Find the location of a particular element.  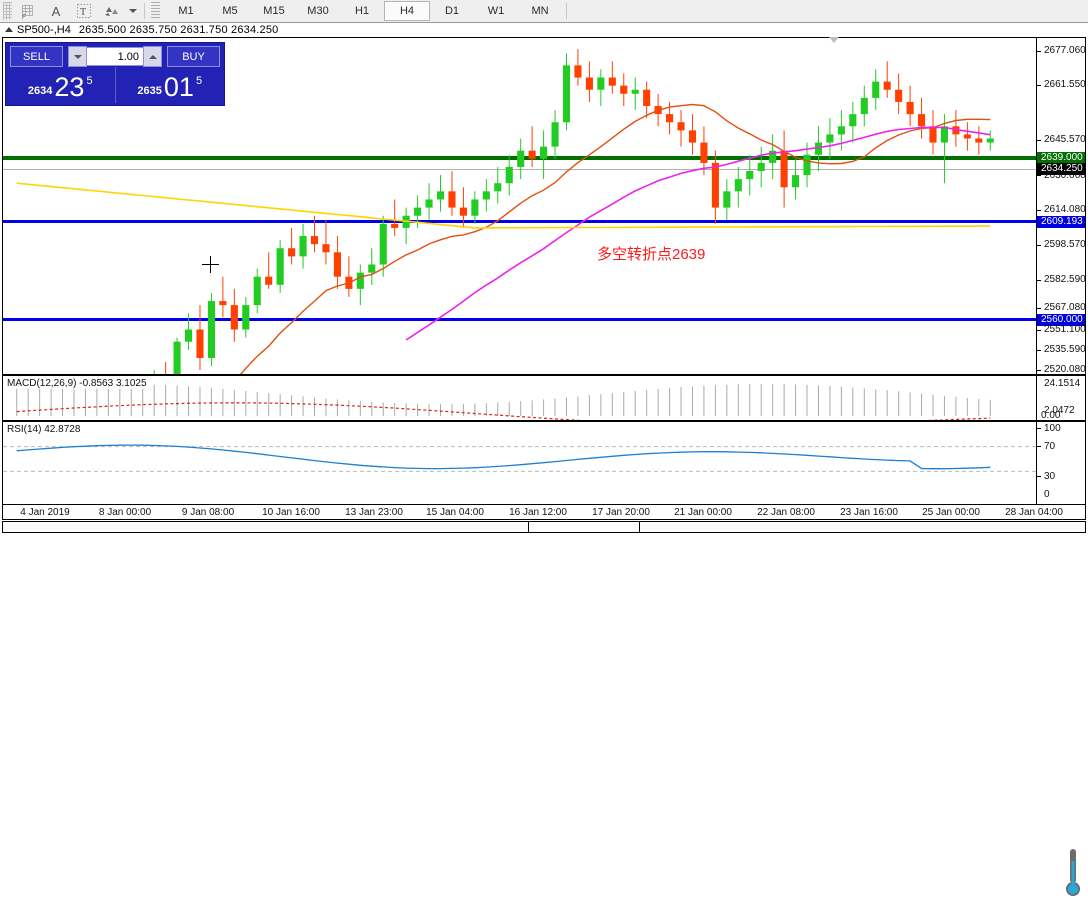

price-tick-8: 2551.100 is located at coordinates (1065, 329).